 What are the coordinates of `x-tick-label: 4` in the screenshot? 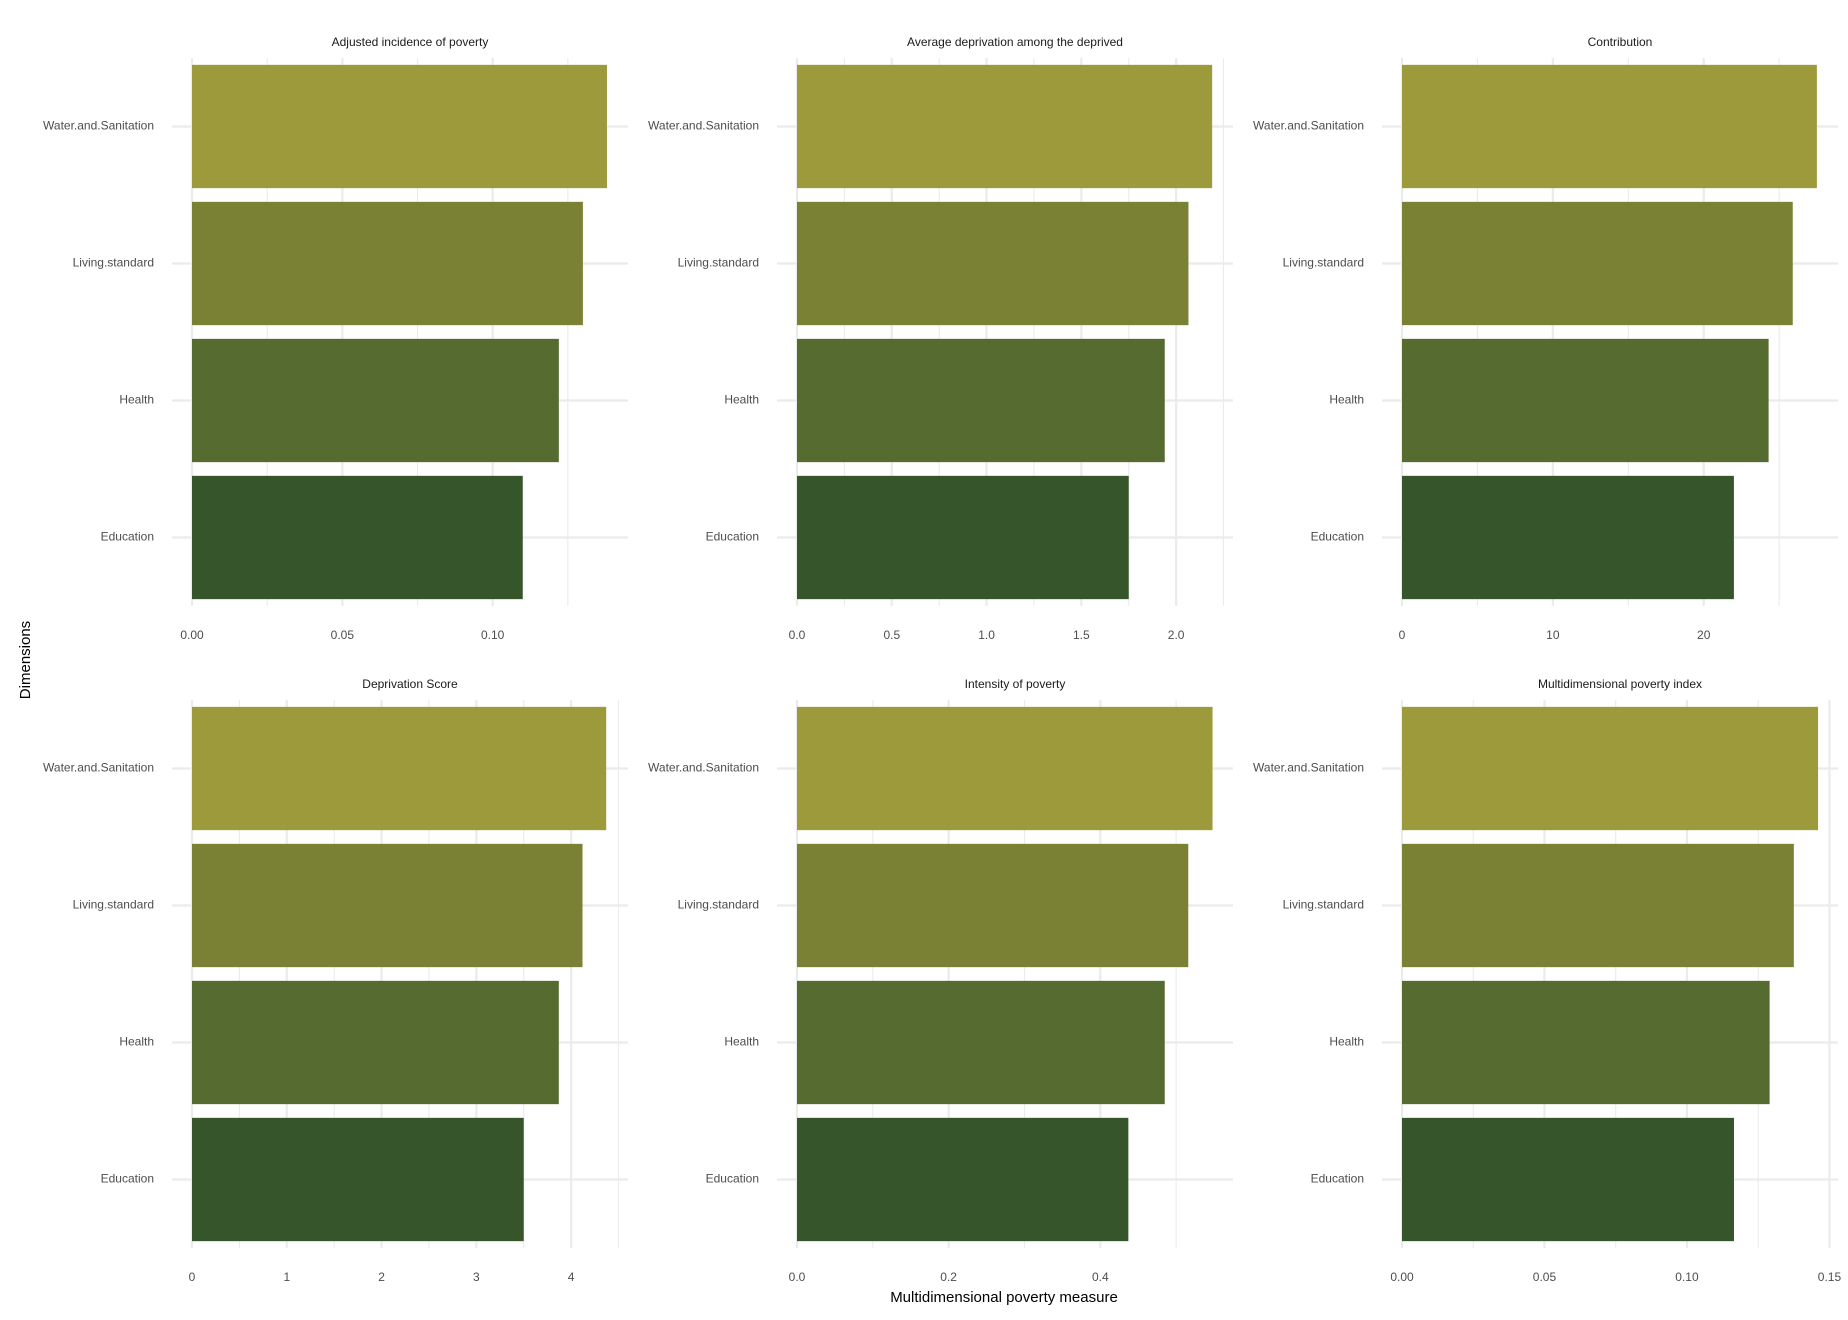 It's located at (571, 1277).